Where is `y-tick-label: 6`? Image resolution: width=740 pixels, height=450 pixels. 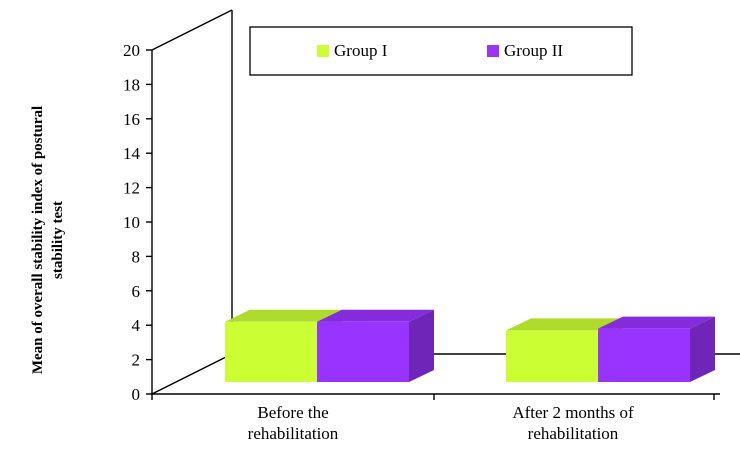
y-tick-label: 6 is located at coordinates (136, 291).